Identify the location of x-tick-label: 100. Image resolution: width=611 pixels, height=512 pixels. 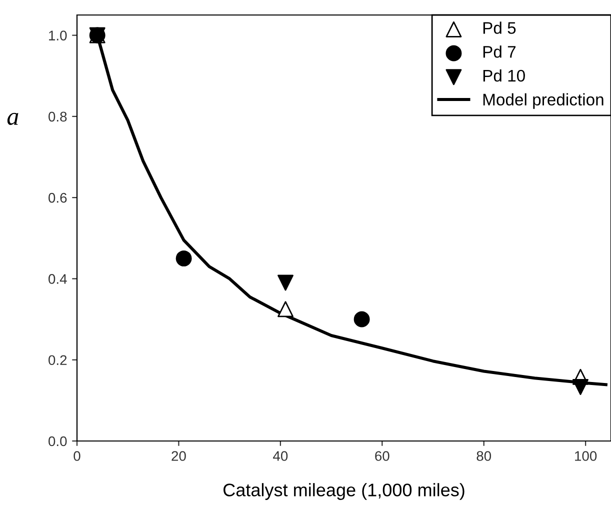
(586, 456).